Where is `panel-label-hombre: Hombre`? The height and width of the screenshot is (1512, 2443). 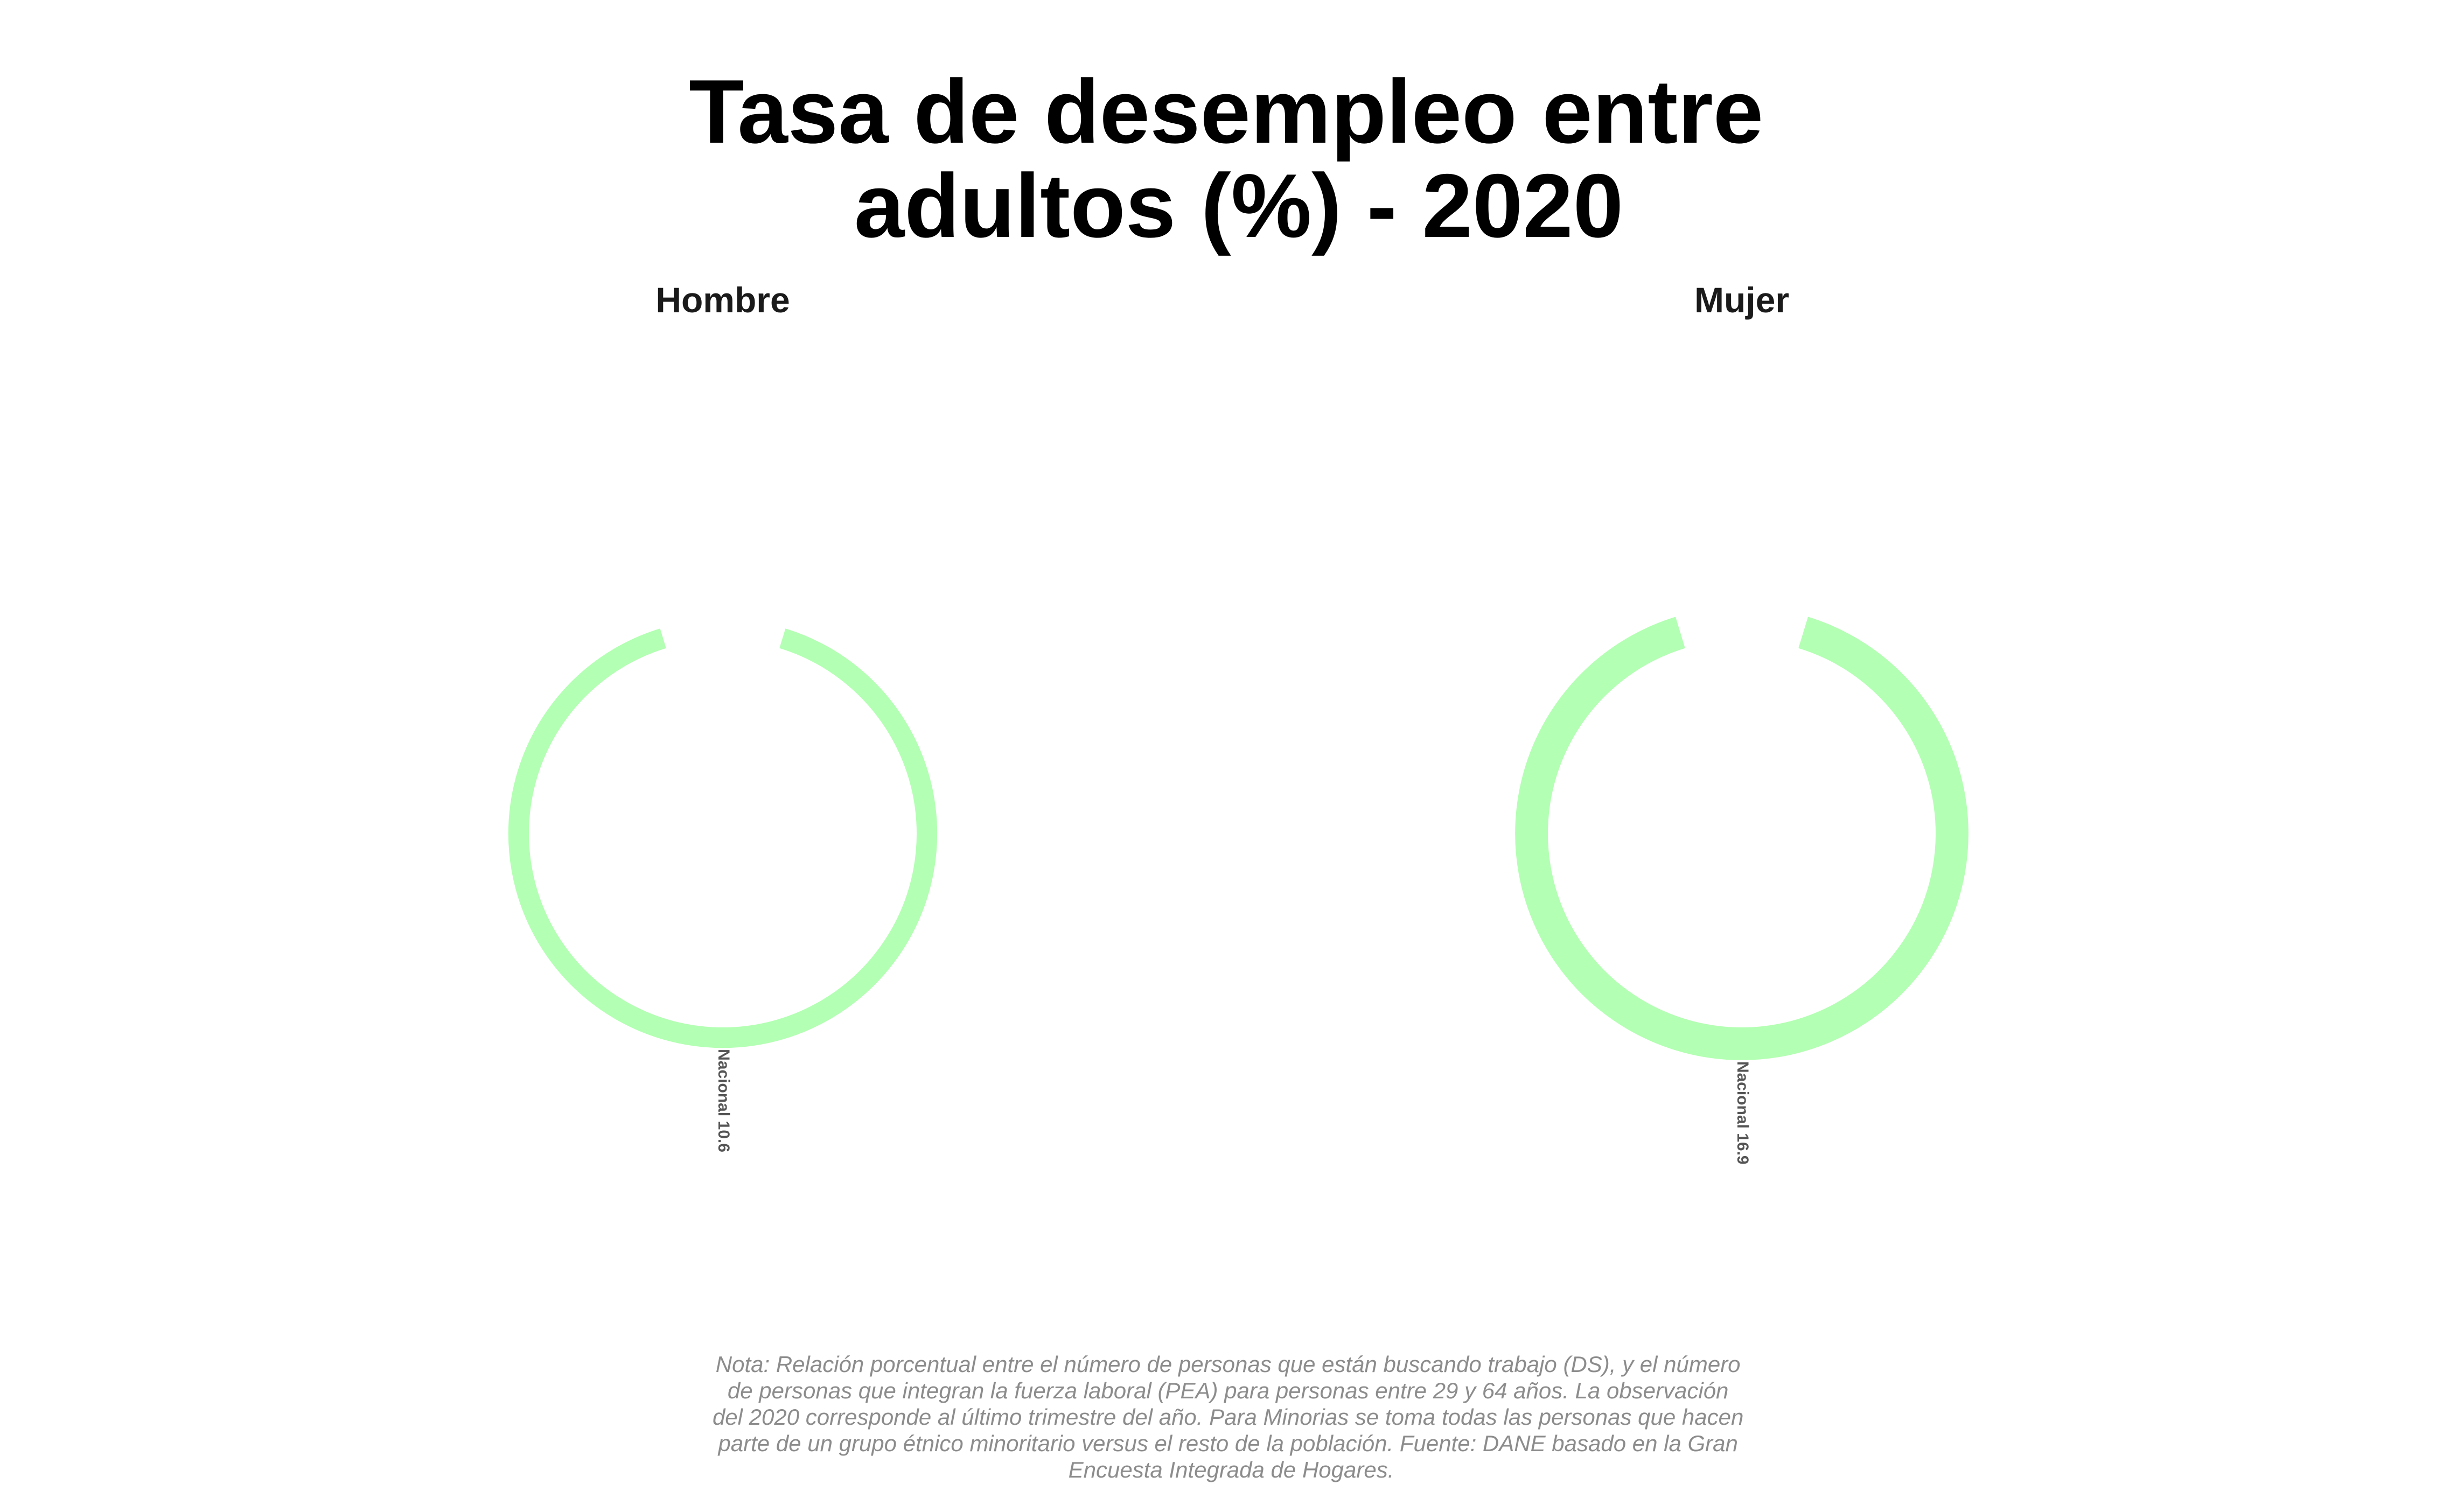 panel-label-hombre: Hombre is located at coordinates (722, 300).